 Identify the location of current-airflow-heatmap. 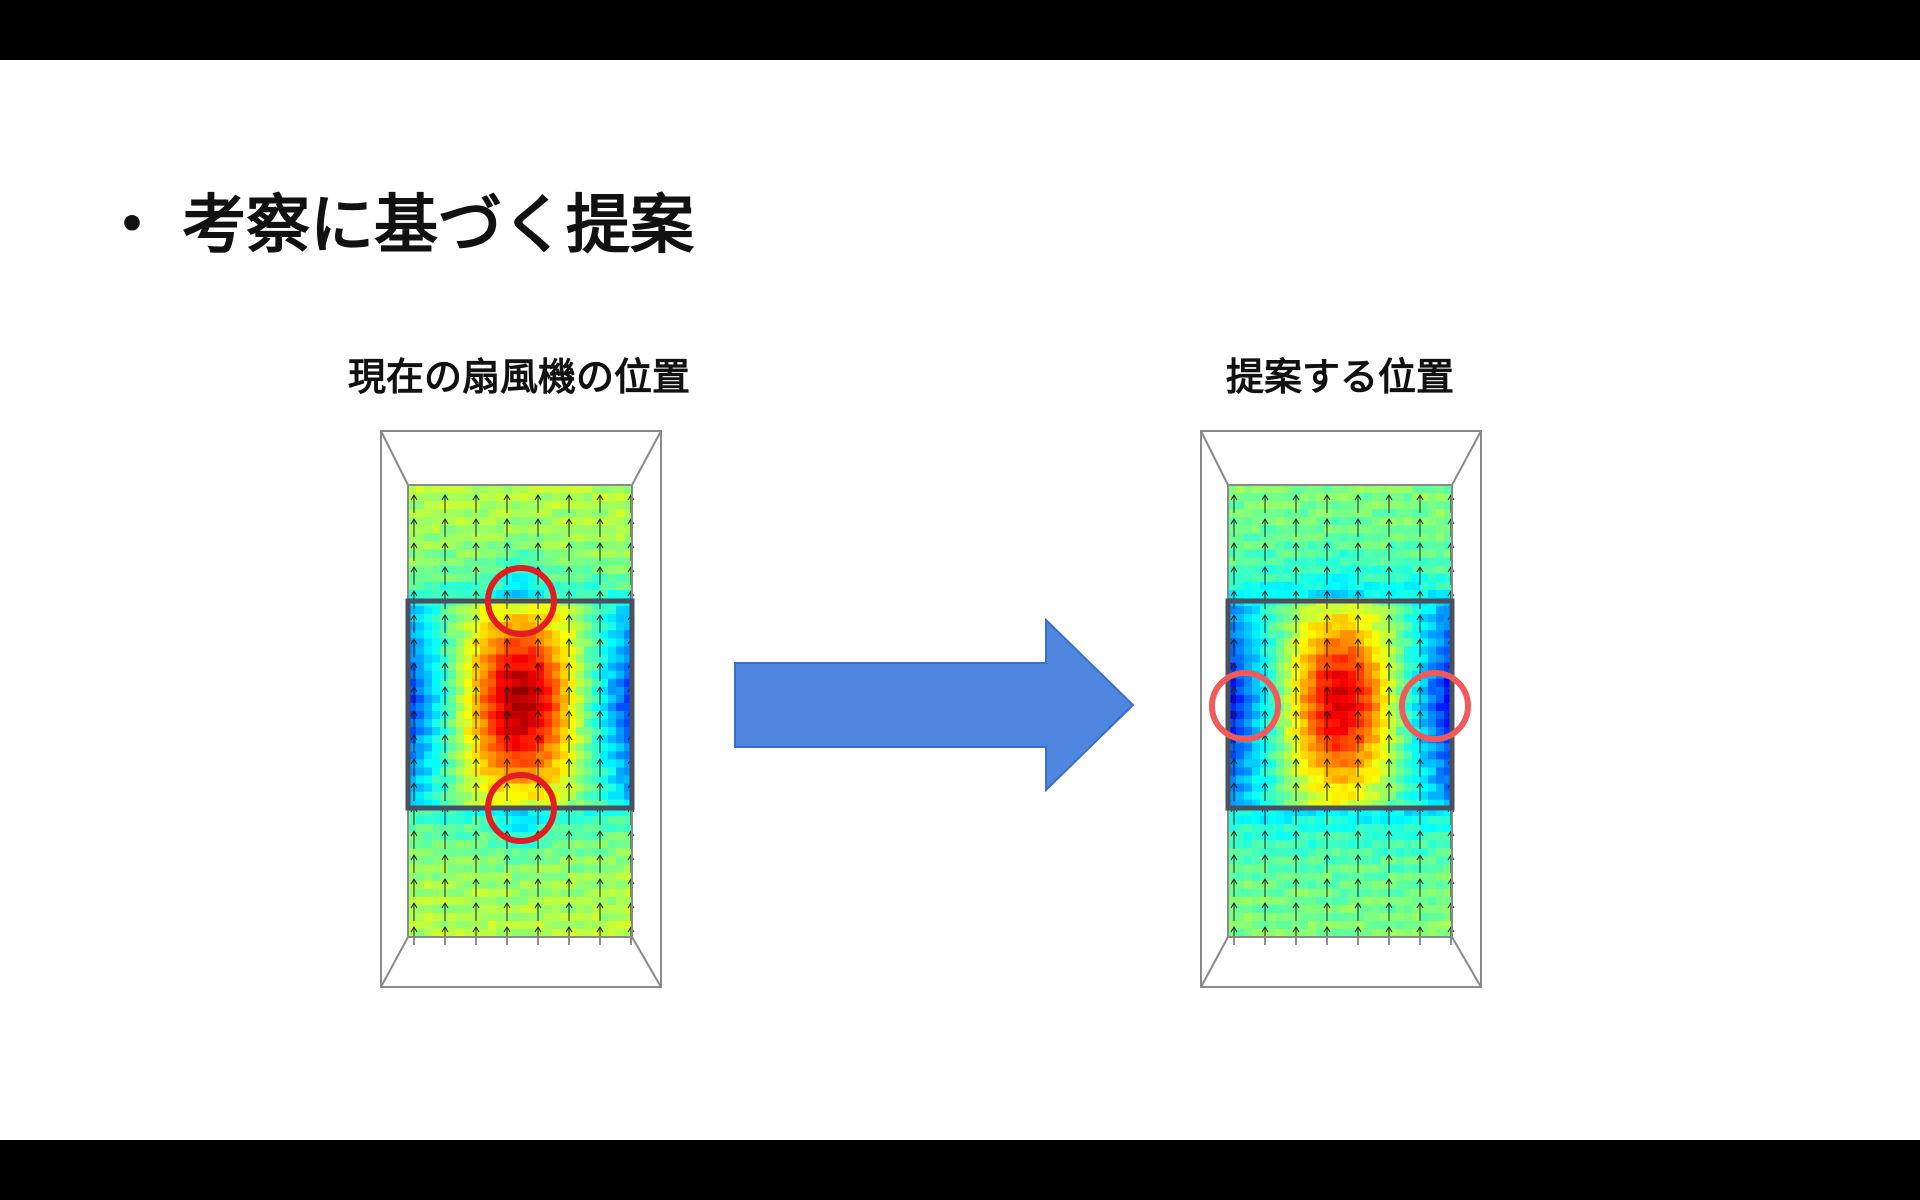
(521, 709).